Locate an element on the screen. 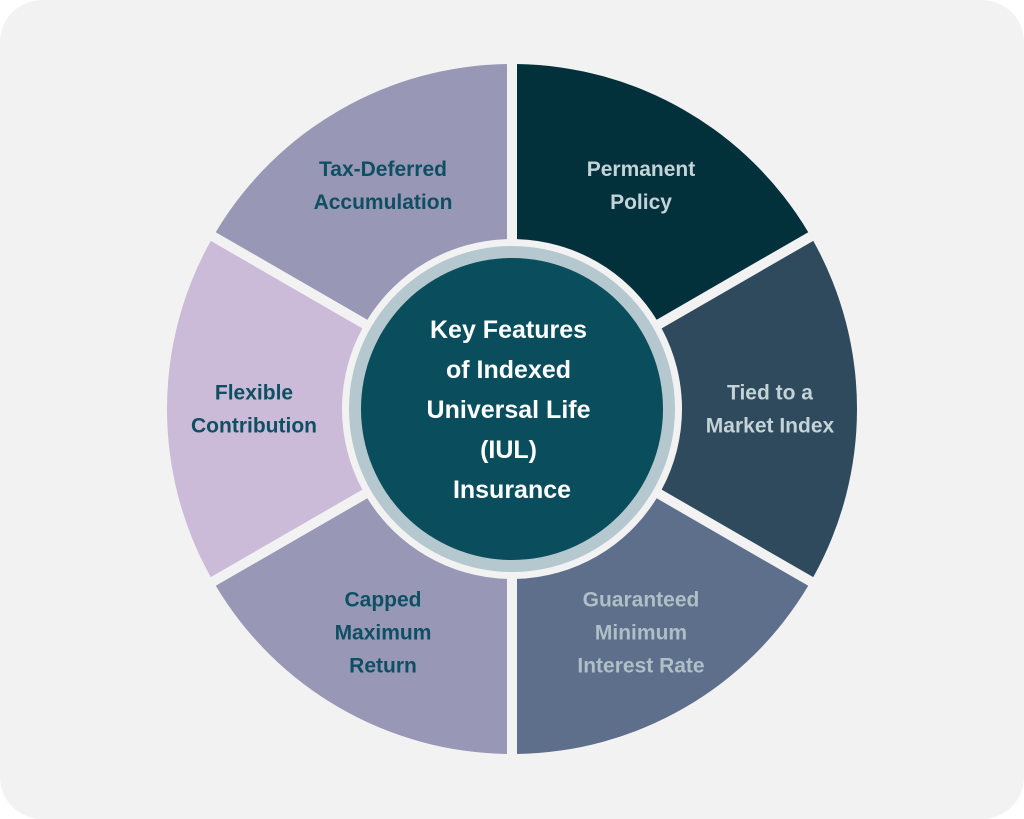 The height and width of the screenshot is (819, 1024). feature-segment: Tied to a Market Index is located at coordinates (759, 409).